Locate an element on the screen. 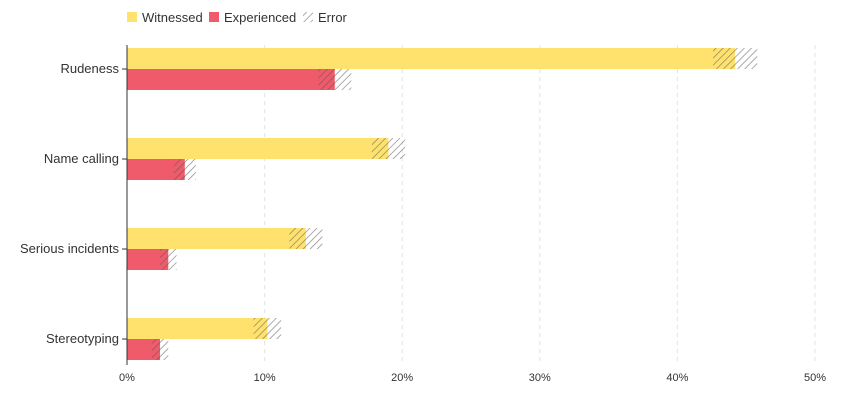 This screenshot has width=849, height=409. x-tick-label: 10% is located at coordinates (265, 378).